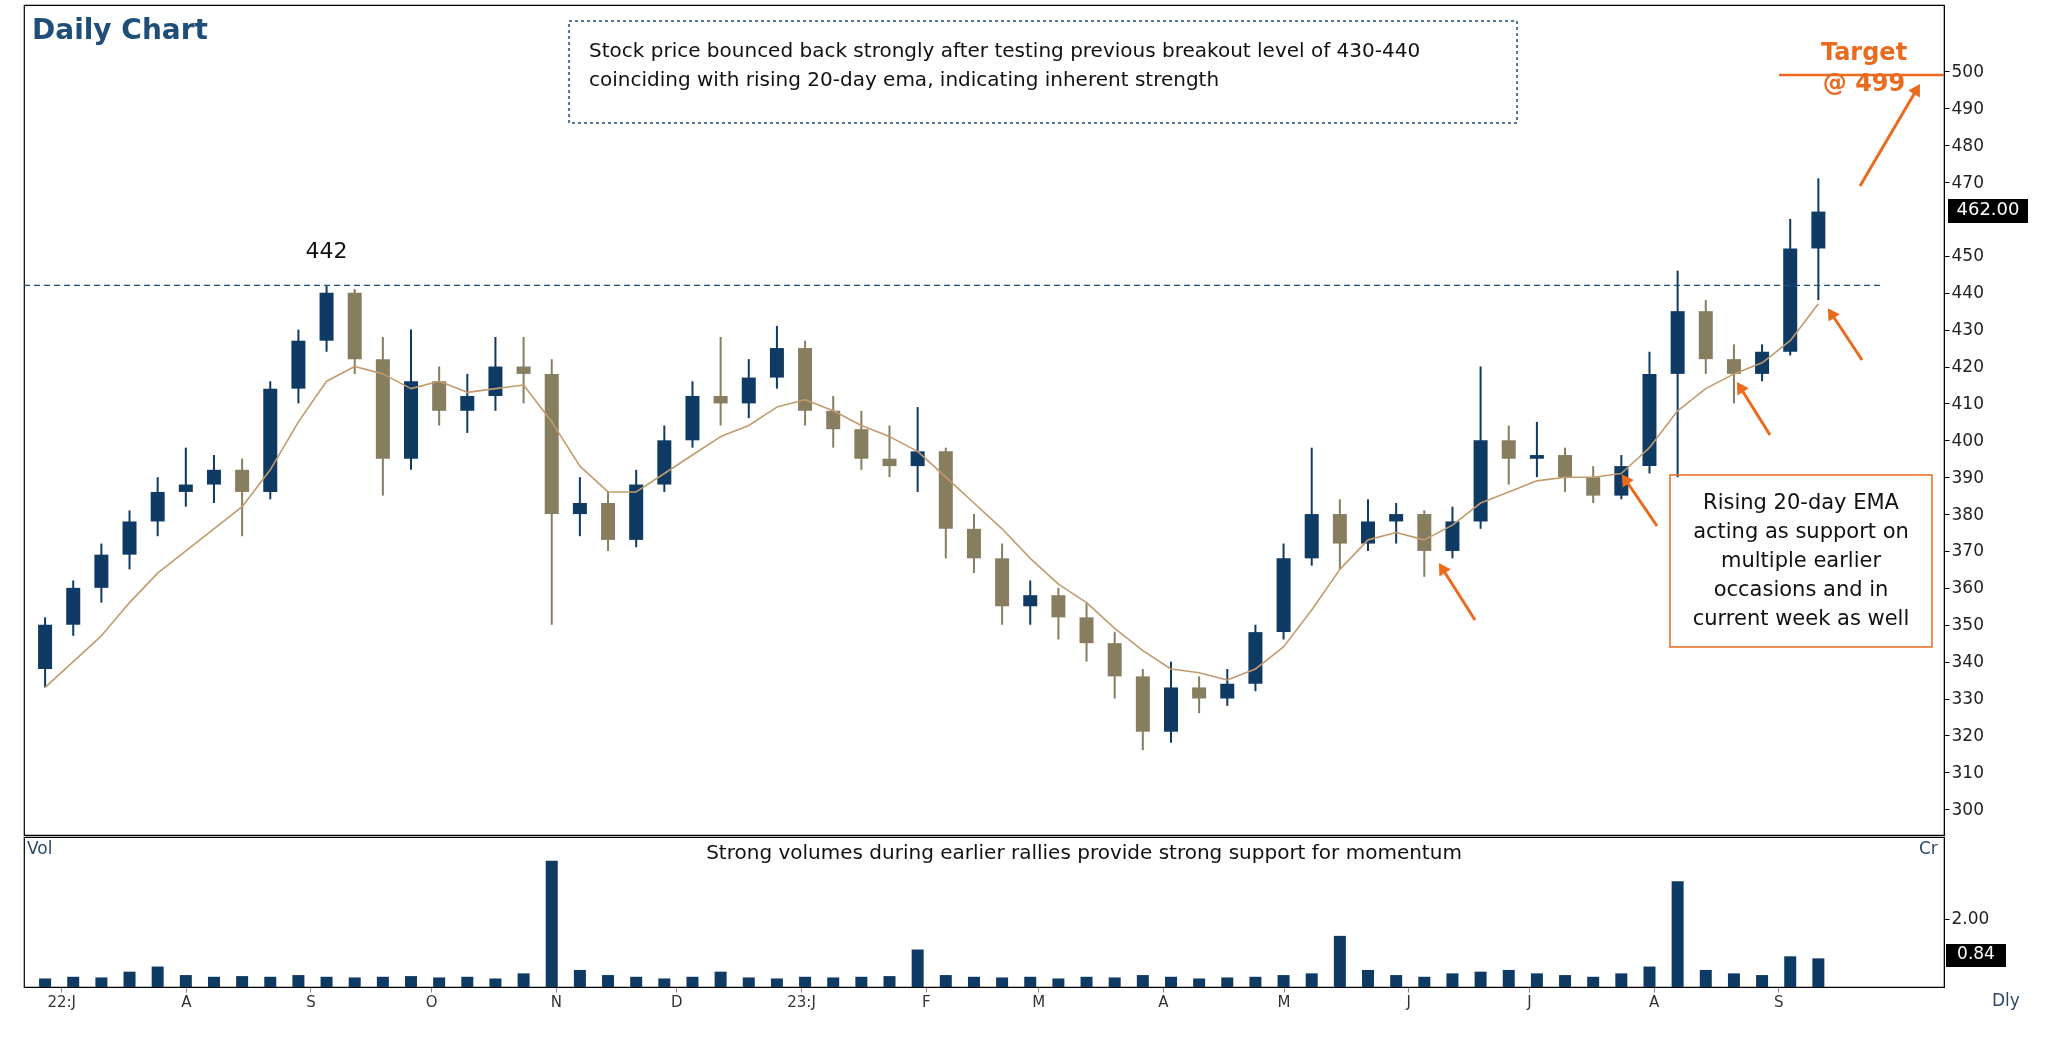 The image size is (2049, 1041). I want to click on chart-title: Daily Chart, so click(120, 29).